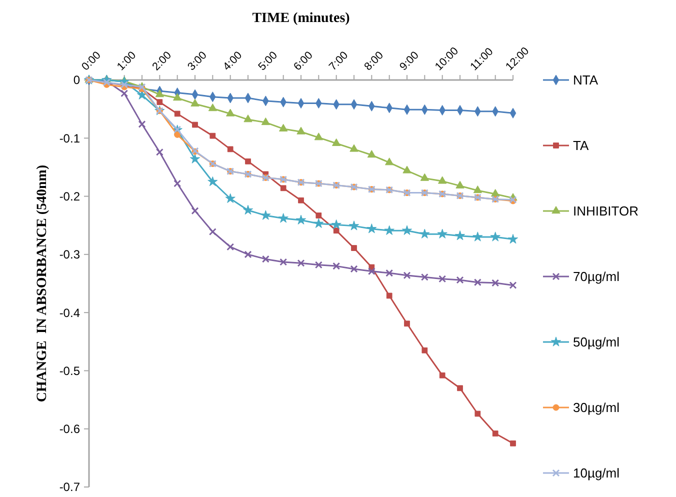 This screenshot has height=497, width=676. What do you see at coordinates (76, 80) in the screenshot?
I see `y-tick-label: 0` at bounding box center [76, 80].